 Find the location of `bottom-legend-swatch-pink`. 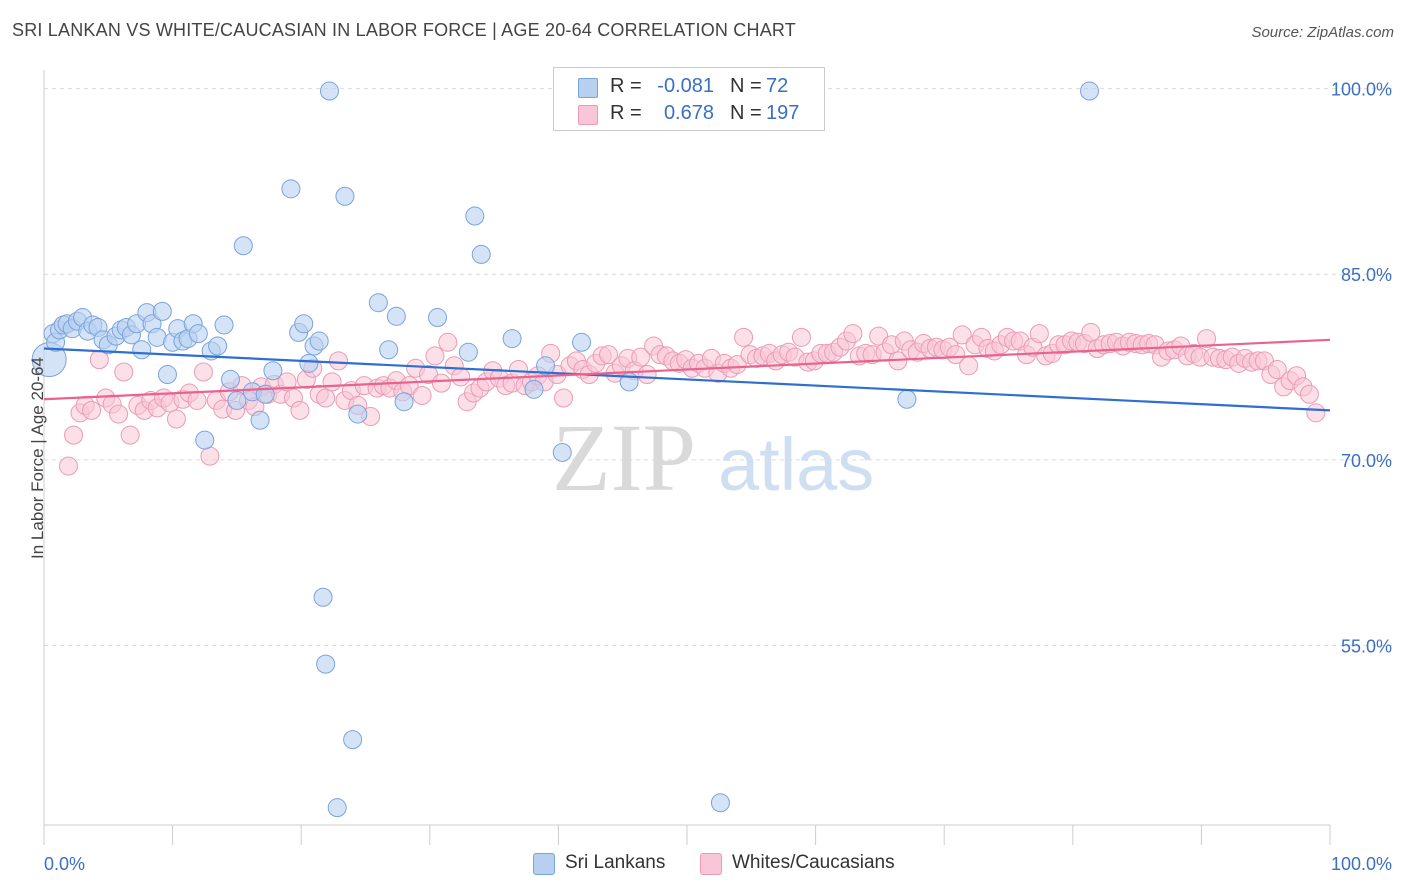

bottom-legend-swatch-pink is located at coordinates (711, 864).